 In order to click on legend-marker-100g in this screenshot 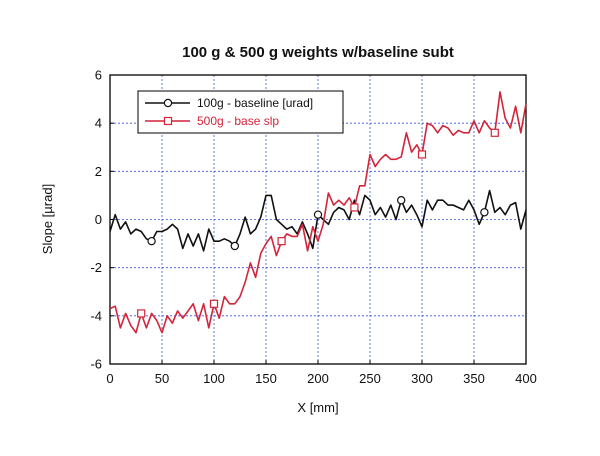, I will do `click(168, 103)`.